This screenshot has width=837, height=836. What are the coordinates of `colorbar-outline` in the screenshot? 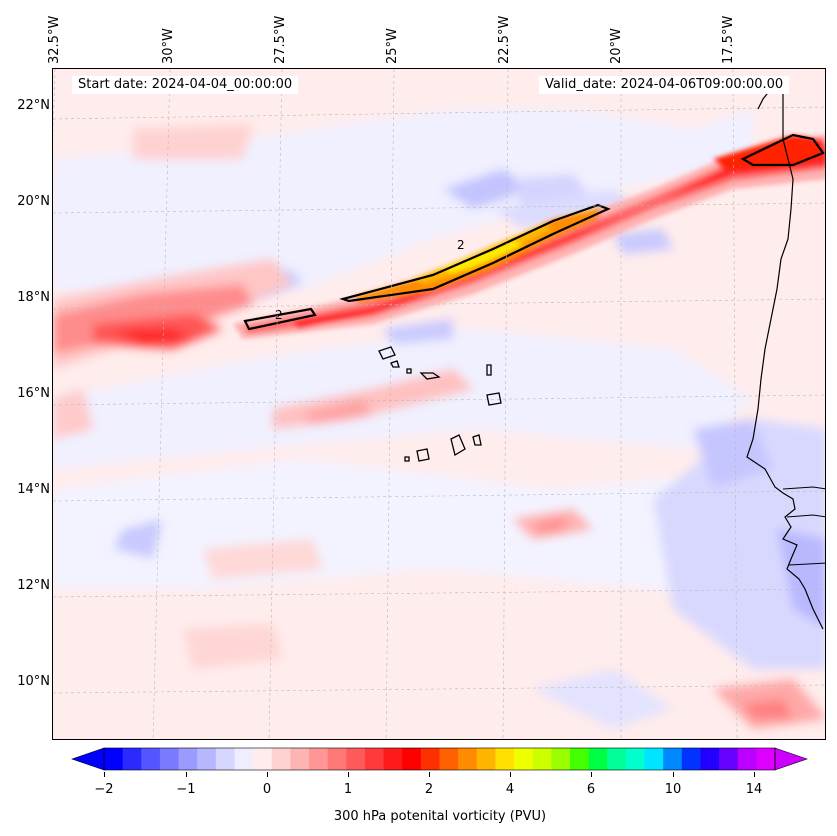 It's located at (439, 759).